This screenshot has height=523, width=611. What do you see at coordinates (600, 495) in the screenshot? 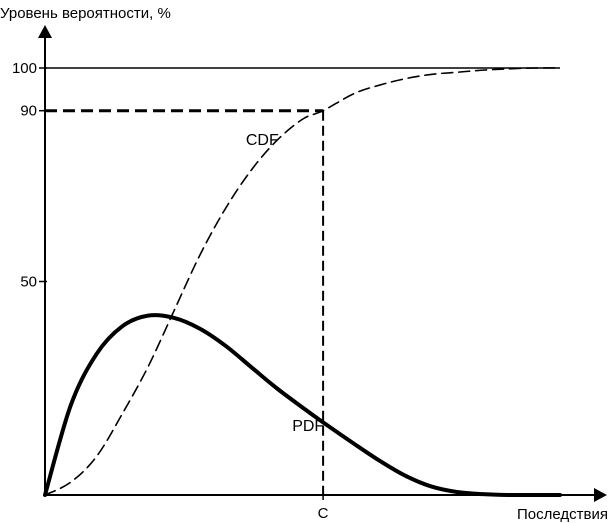
I see `x-axis-arrow-icon` at bounding box center [600, 495].